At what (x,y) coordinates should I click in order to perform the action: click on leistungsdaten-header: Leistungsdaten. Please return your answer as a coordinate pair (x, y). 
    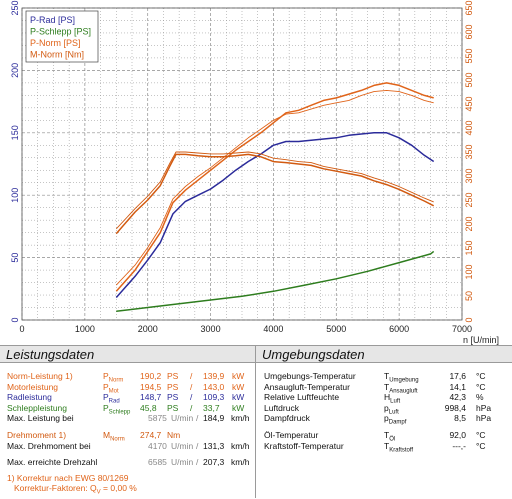
    Looking at the image, I should click on (127, 354).